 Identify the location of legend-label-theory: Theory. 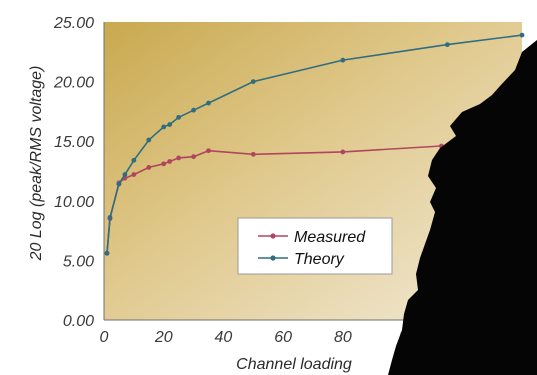
(319, 259).